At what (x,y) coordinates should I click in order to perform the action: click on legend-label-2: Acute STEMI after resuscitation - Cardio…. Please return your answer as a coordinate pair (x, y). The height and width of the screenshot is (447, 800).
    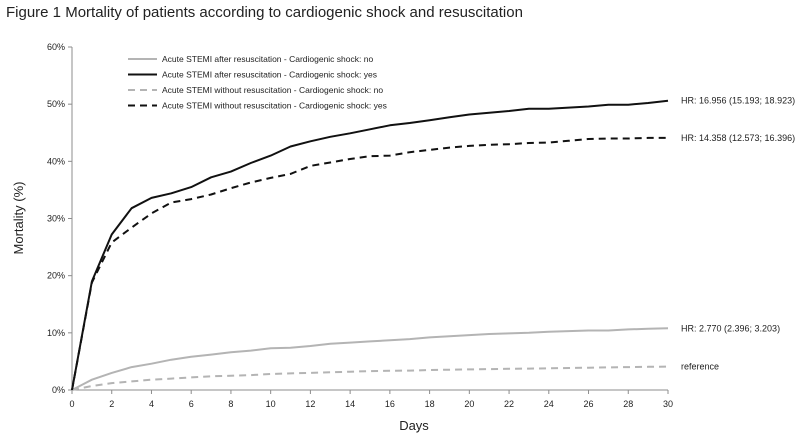
    Looking at the image, I should click on (269, 75).